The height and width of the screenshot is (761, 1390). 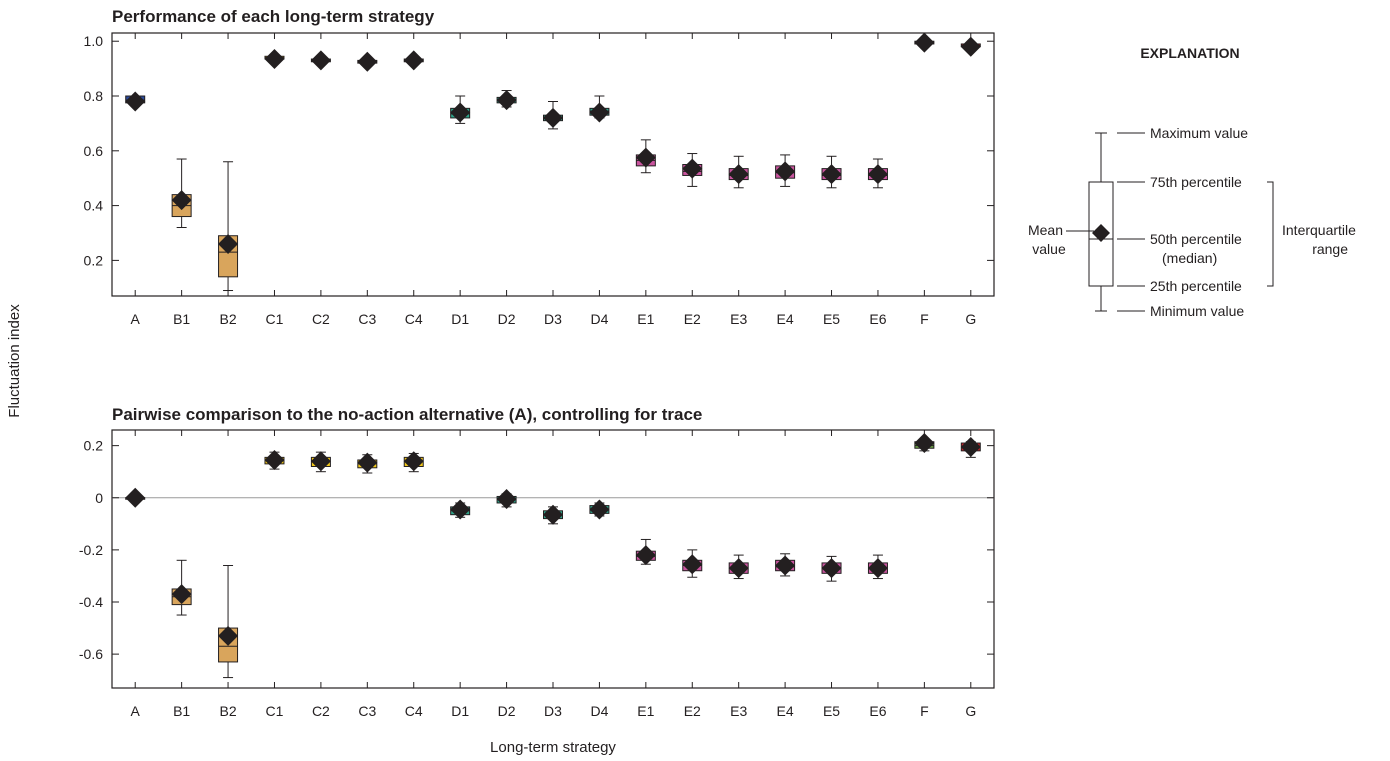 I want to click on x-axis-label: Long-term strategy, so click(x=553, y=747).